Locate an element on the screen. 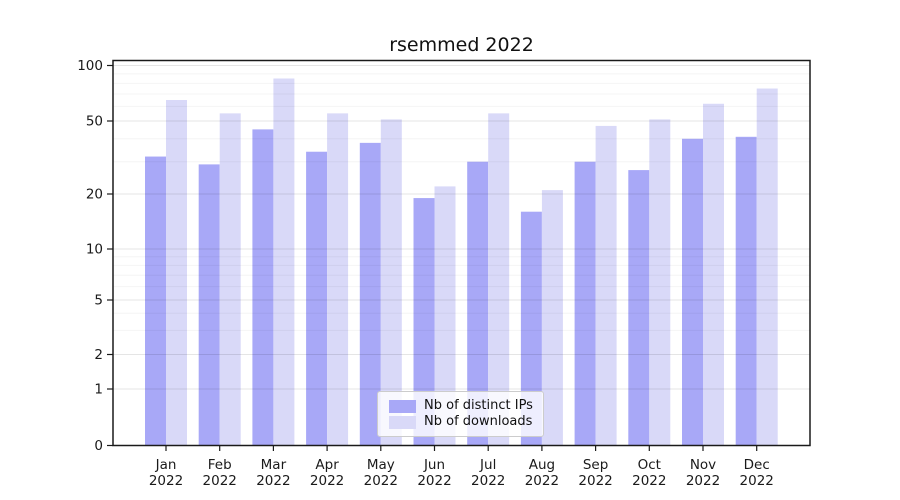 Image resolution: width=900 pixels, height=500 pixels. bar-downloads-aug is located at coordinates (552, 318).